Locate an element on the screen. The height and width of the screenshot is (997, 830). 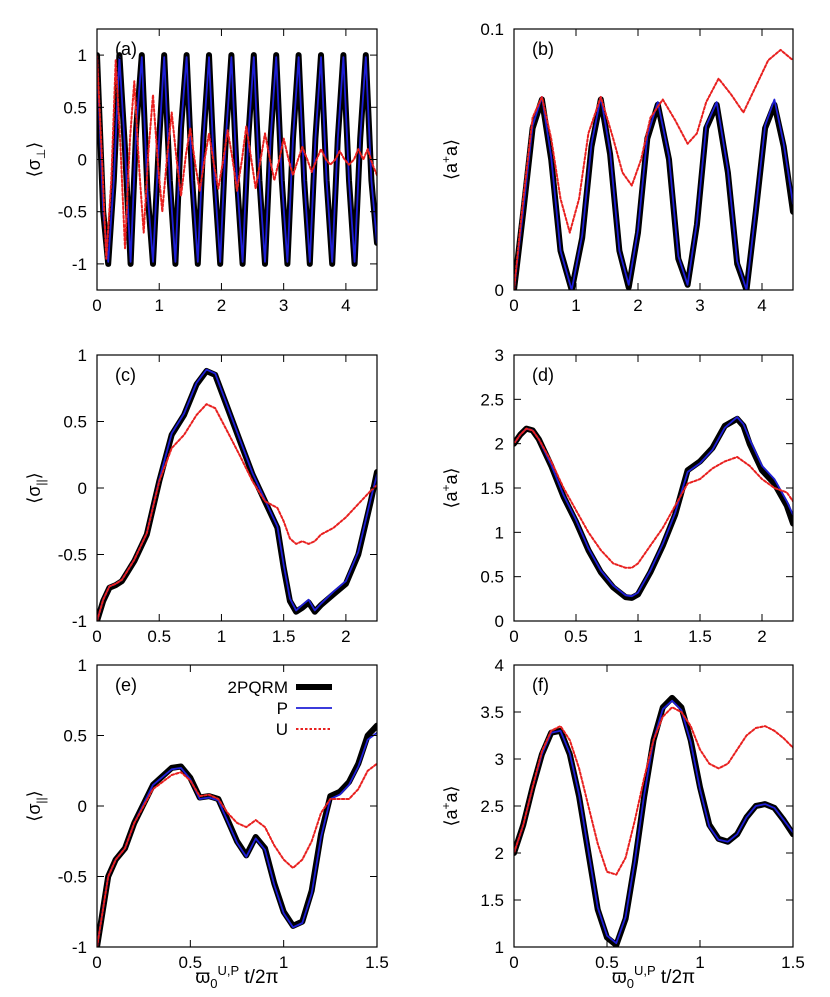
series-b-u is located at coordinates (653, 169).